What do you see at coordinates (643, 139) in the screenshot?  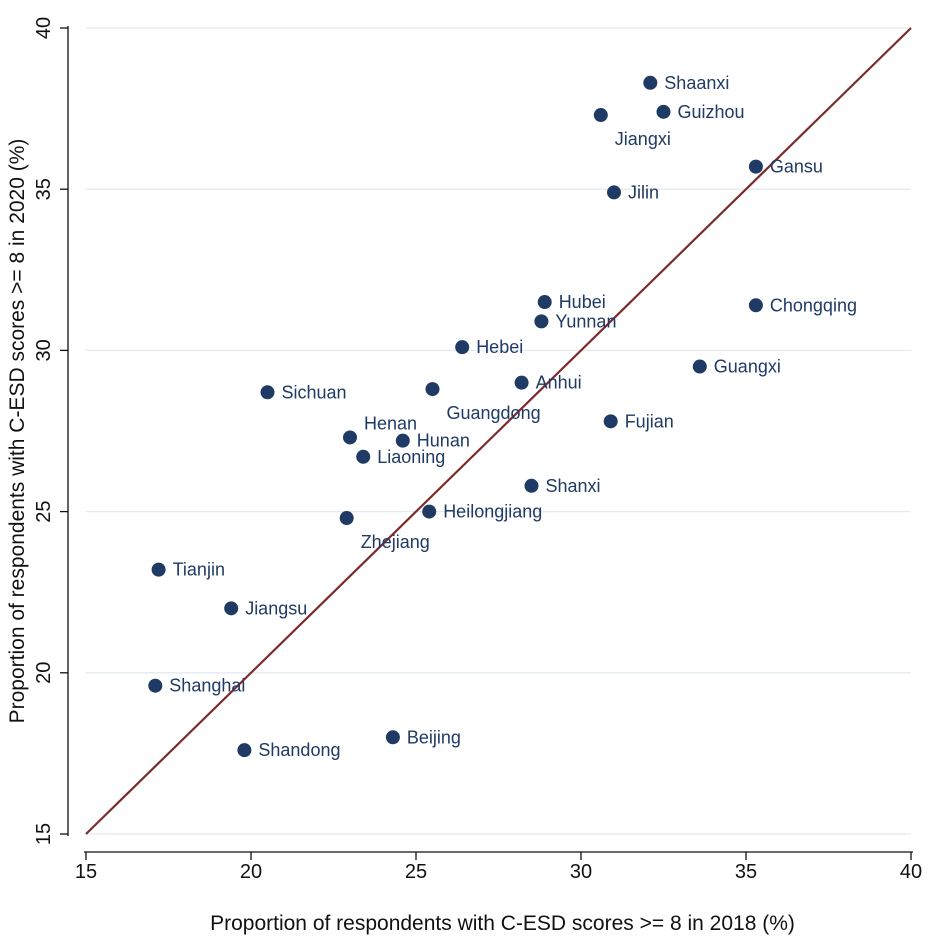 I see `point-label: Jiangxi` at bounding box center [643, 139].